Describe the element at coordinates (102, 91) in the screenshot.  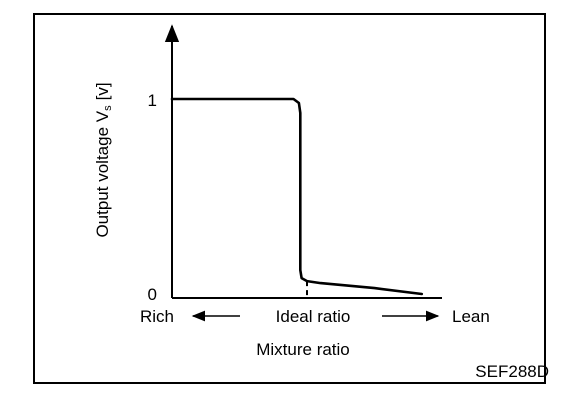
I see `y-axis-label-unit: [v]` at that location.